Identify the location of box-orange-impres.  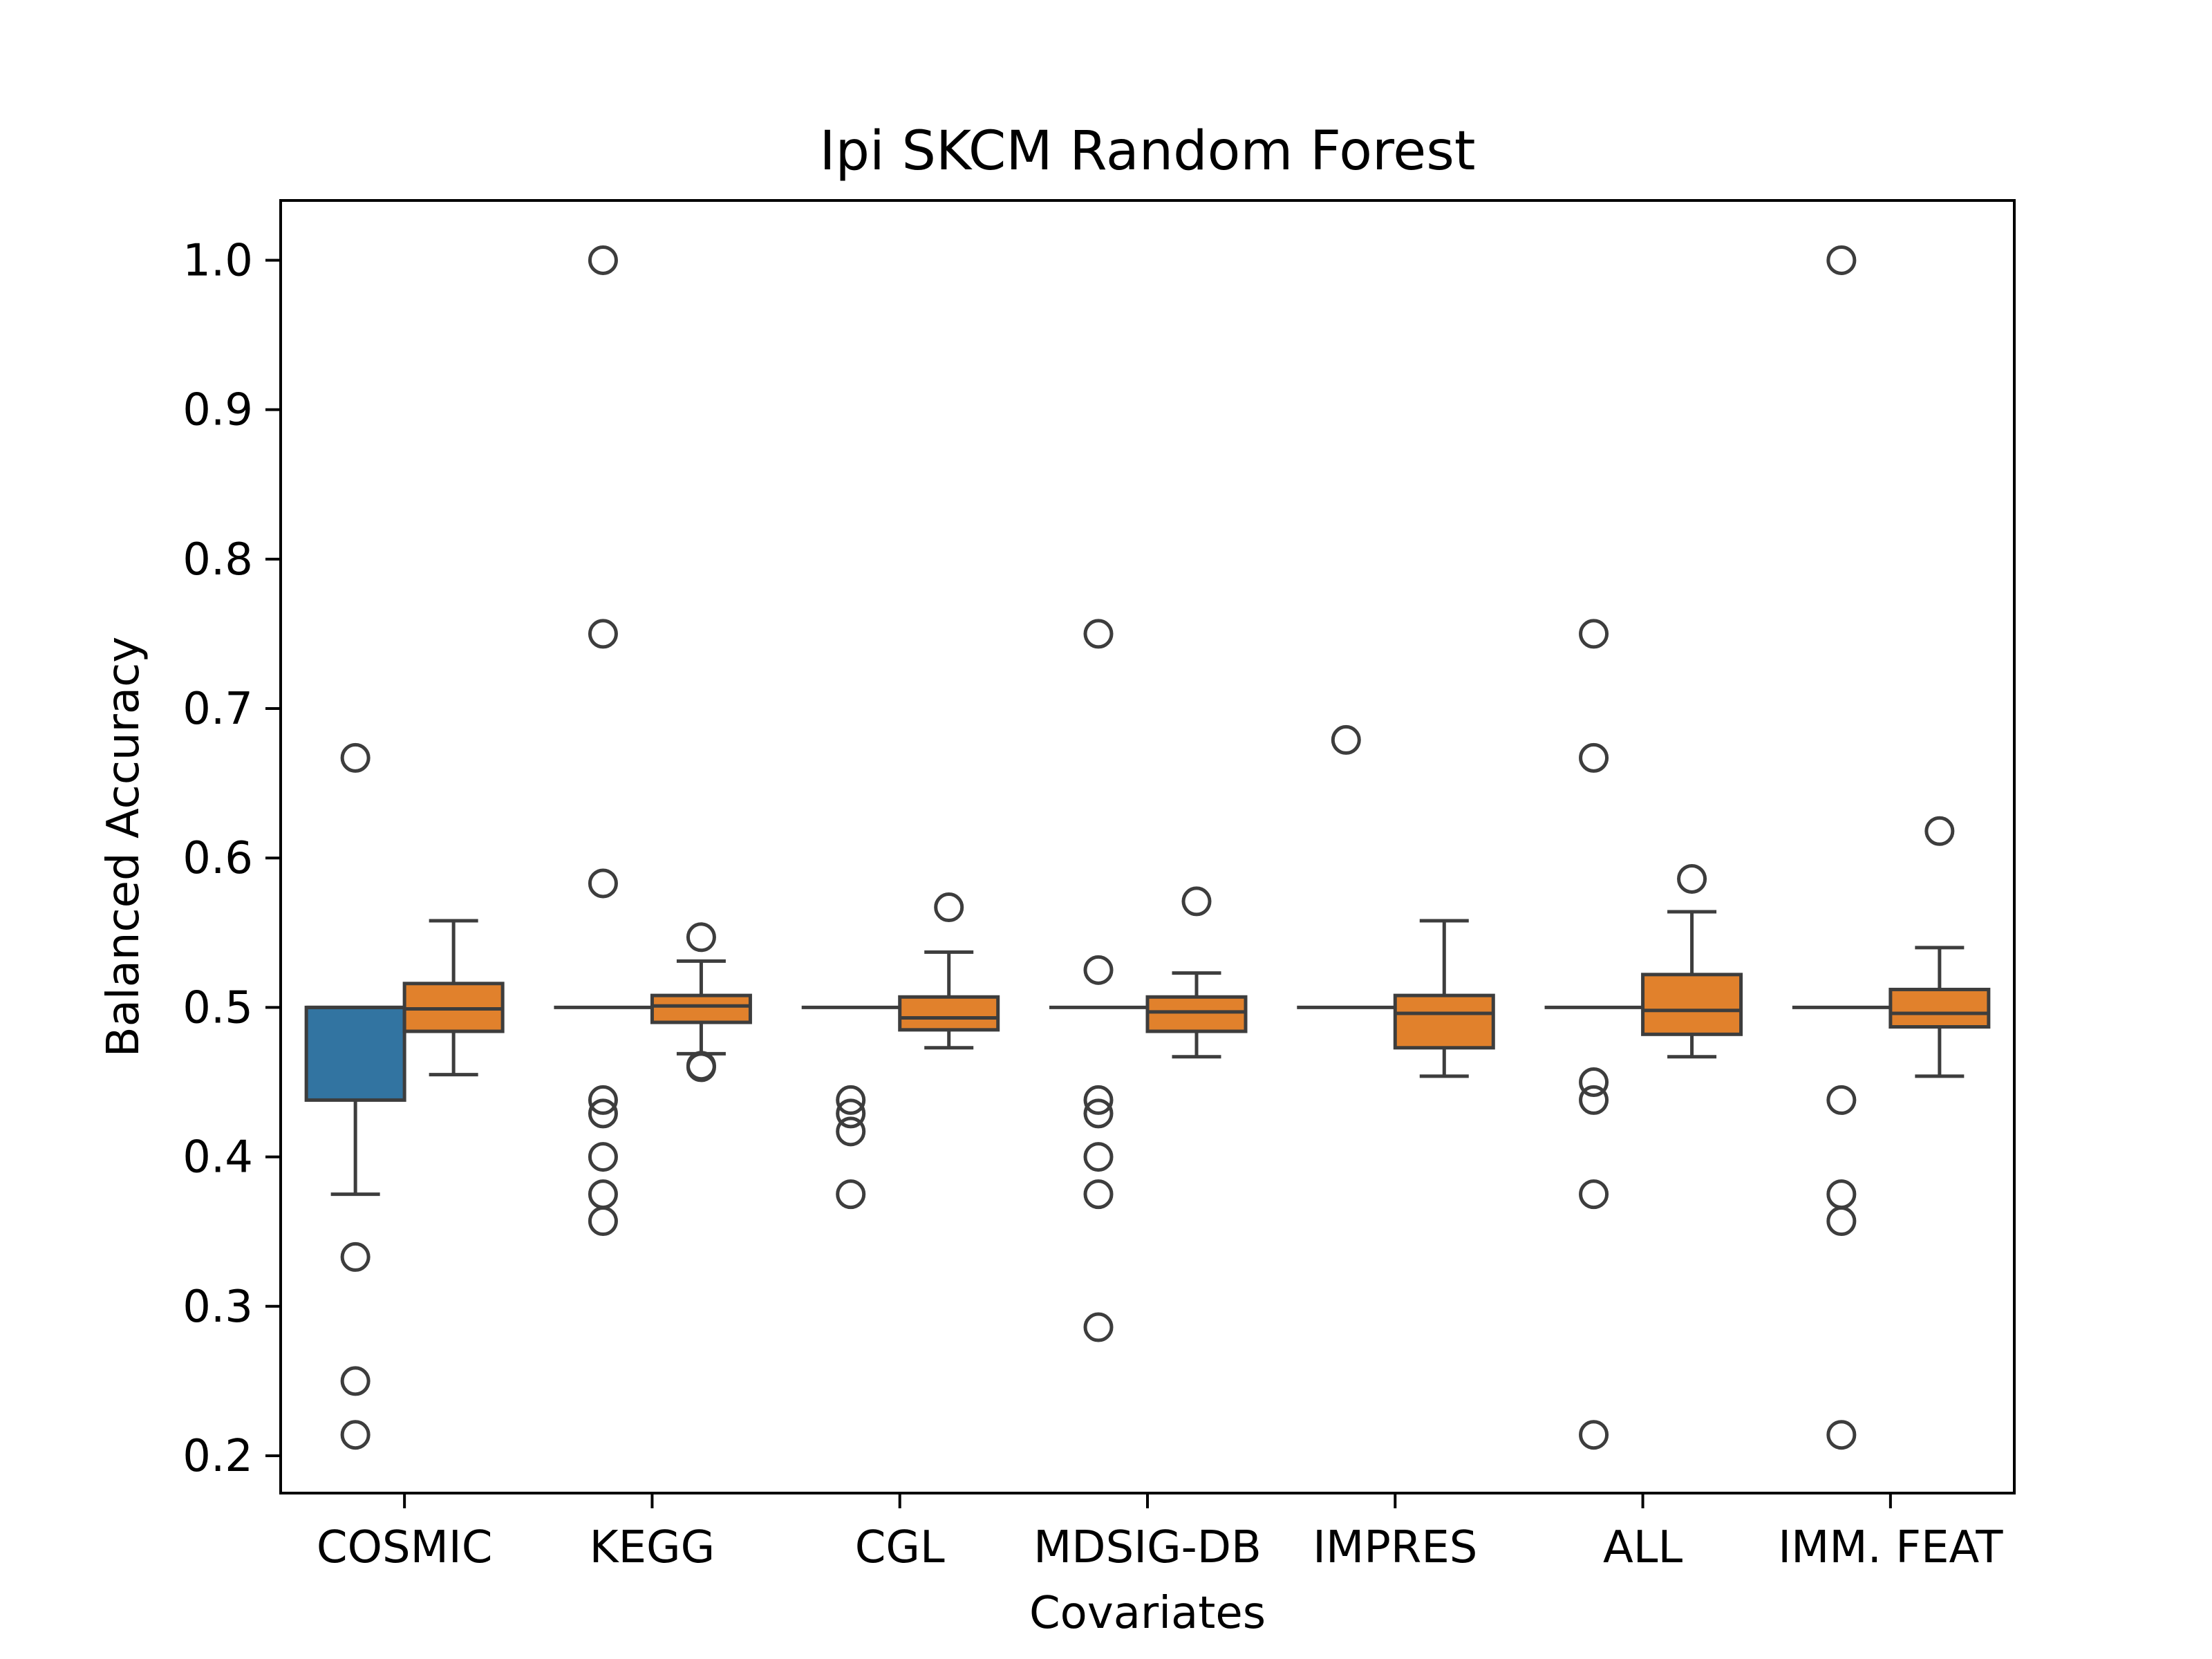
(1444, 999).